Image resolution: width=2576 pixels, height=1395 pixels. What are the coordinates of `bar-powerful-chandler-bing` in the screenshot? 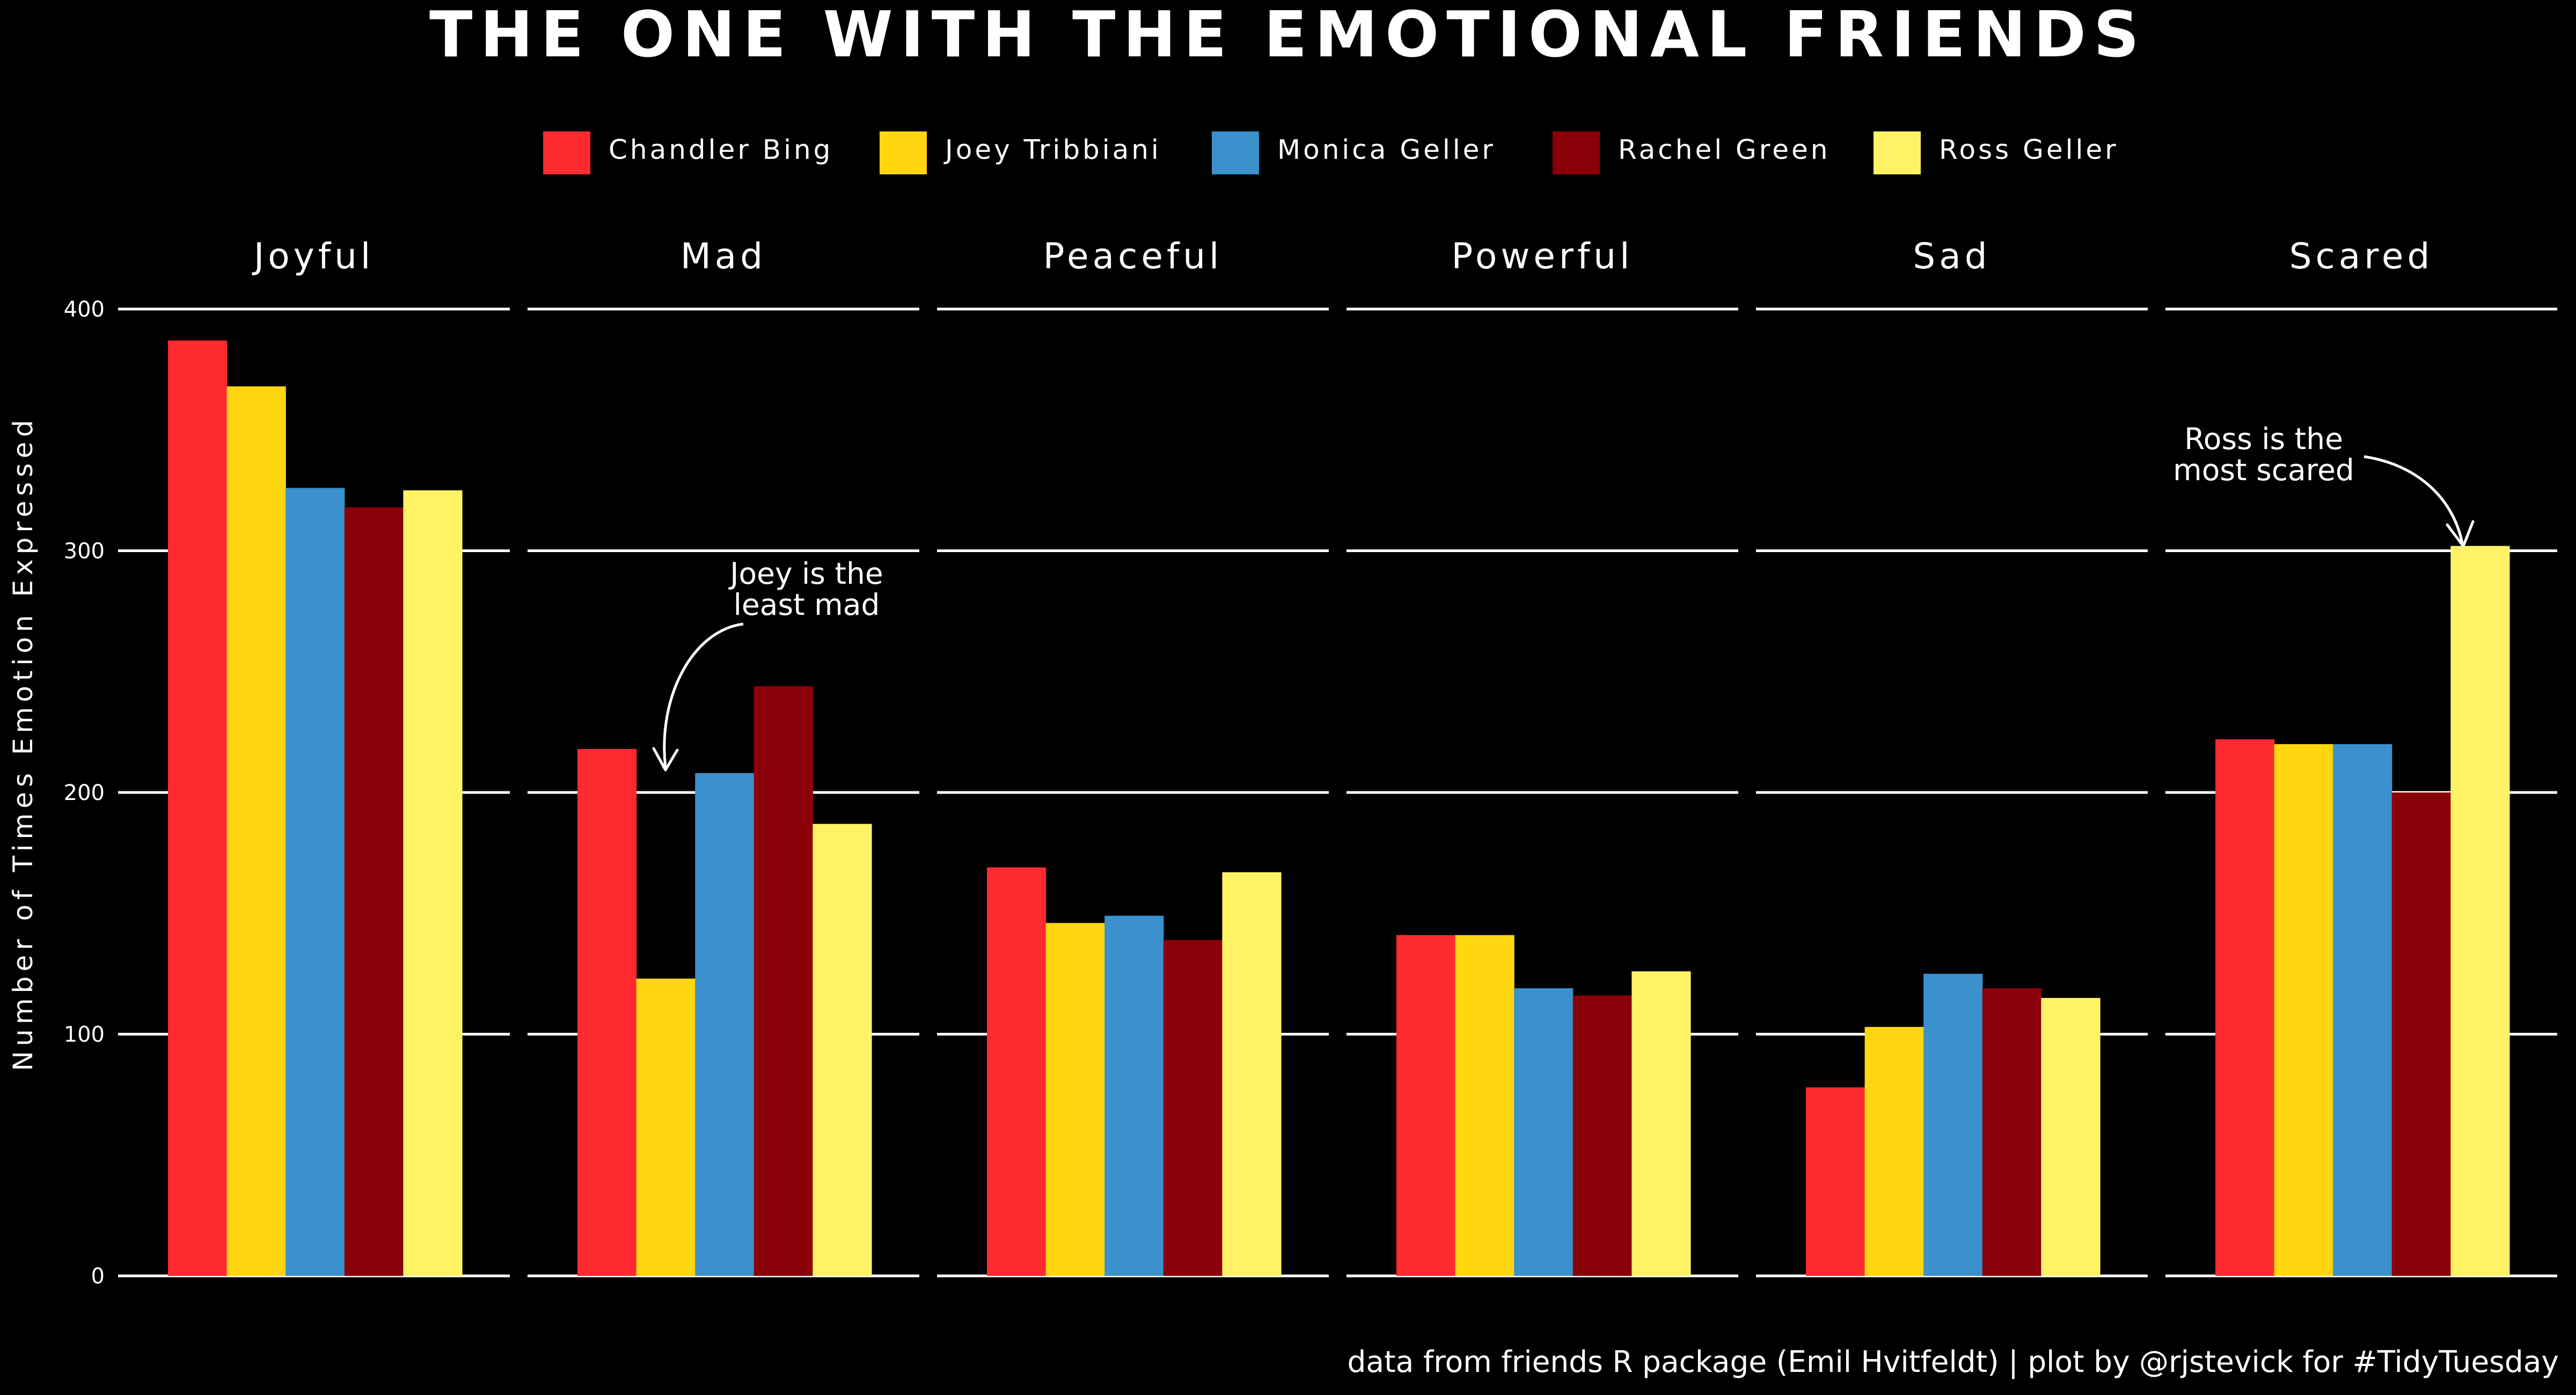 It's located at (1426, 1105).